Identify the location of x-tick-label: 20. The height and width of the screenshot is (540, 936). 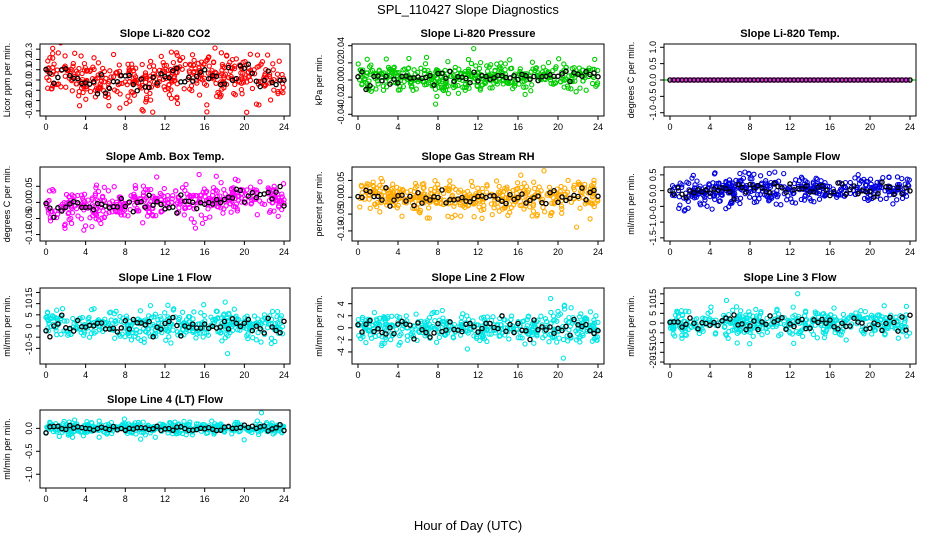
(244, 252).